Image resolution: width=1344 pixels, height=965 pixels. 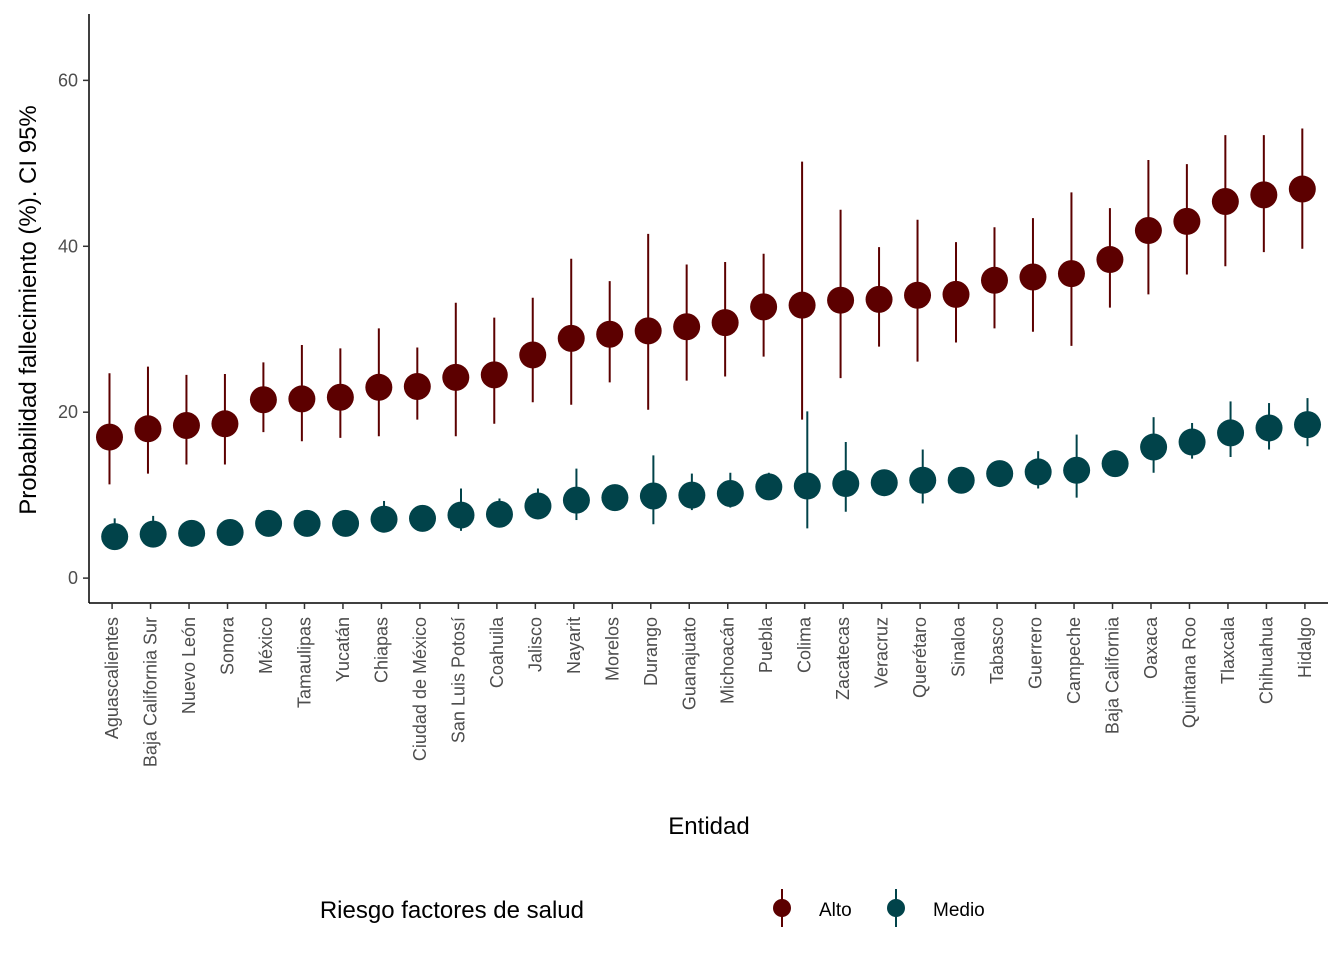 What do you see at coordinates (766, 644) in the screenshot?
I see `x-tick-label: Puebla` at bounding box center [766, 644].